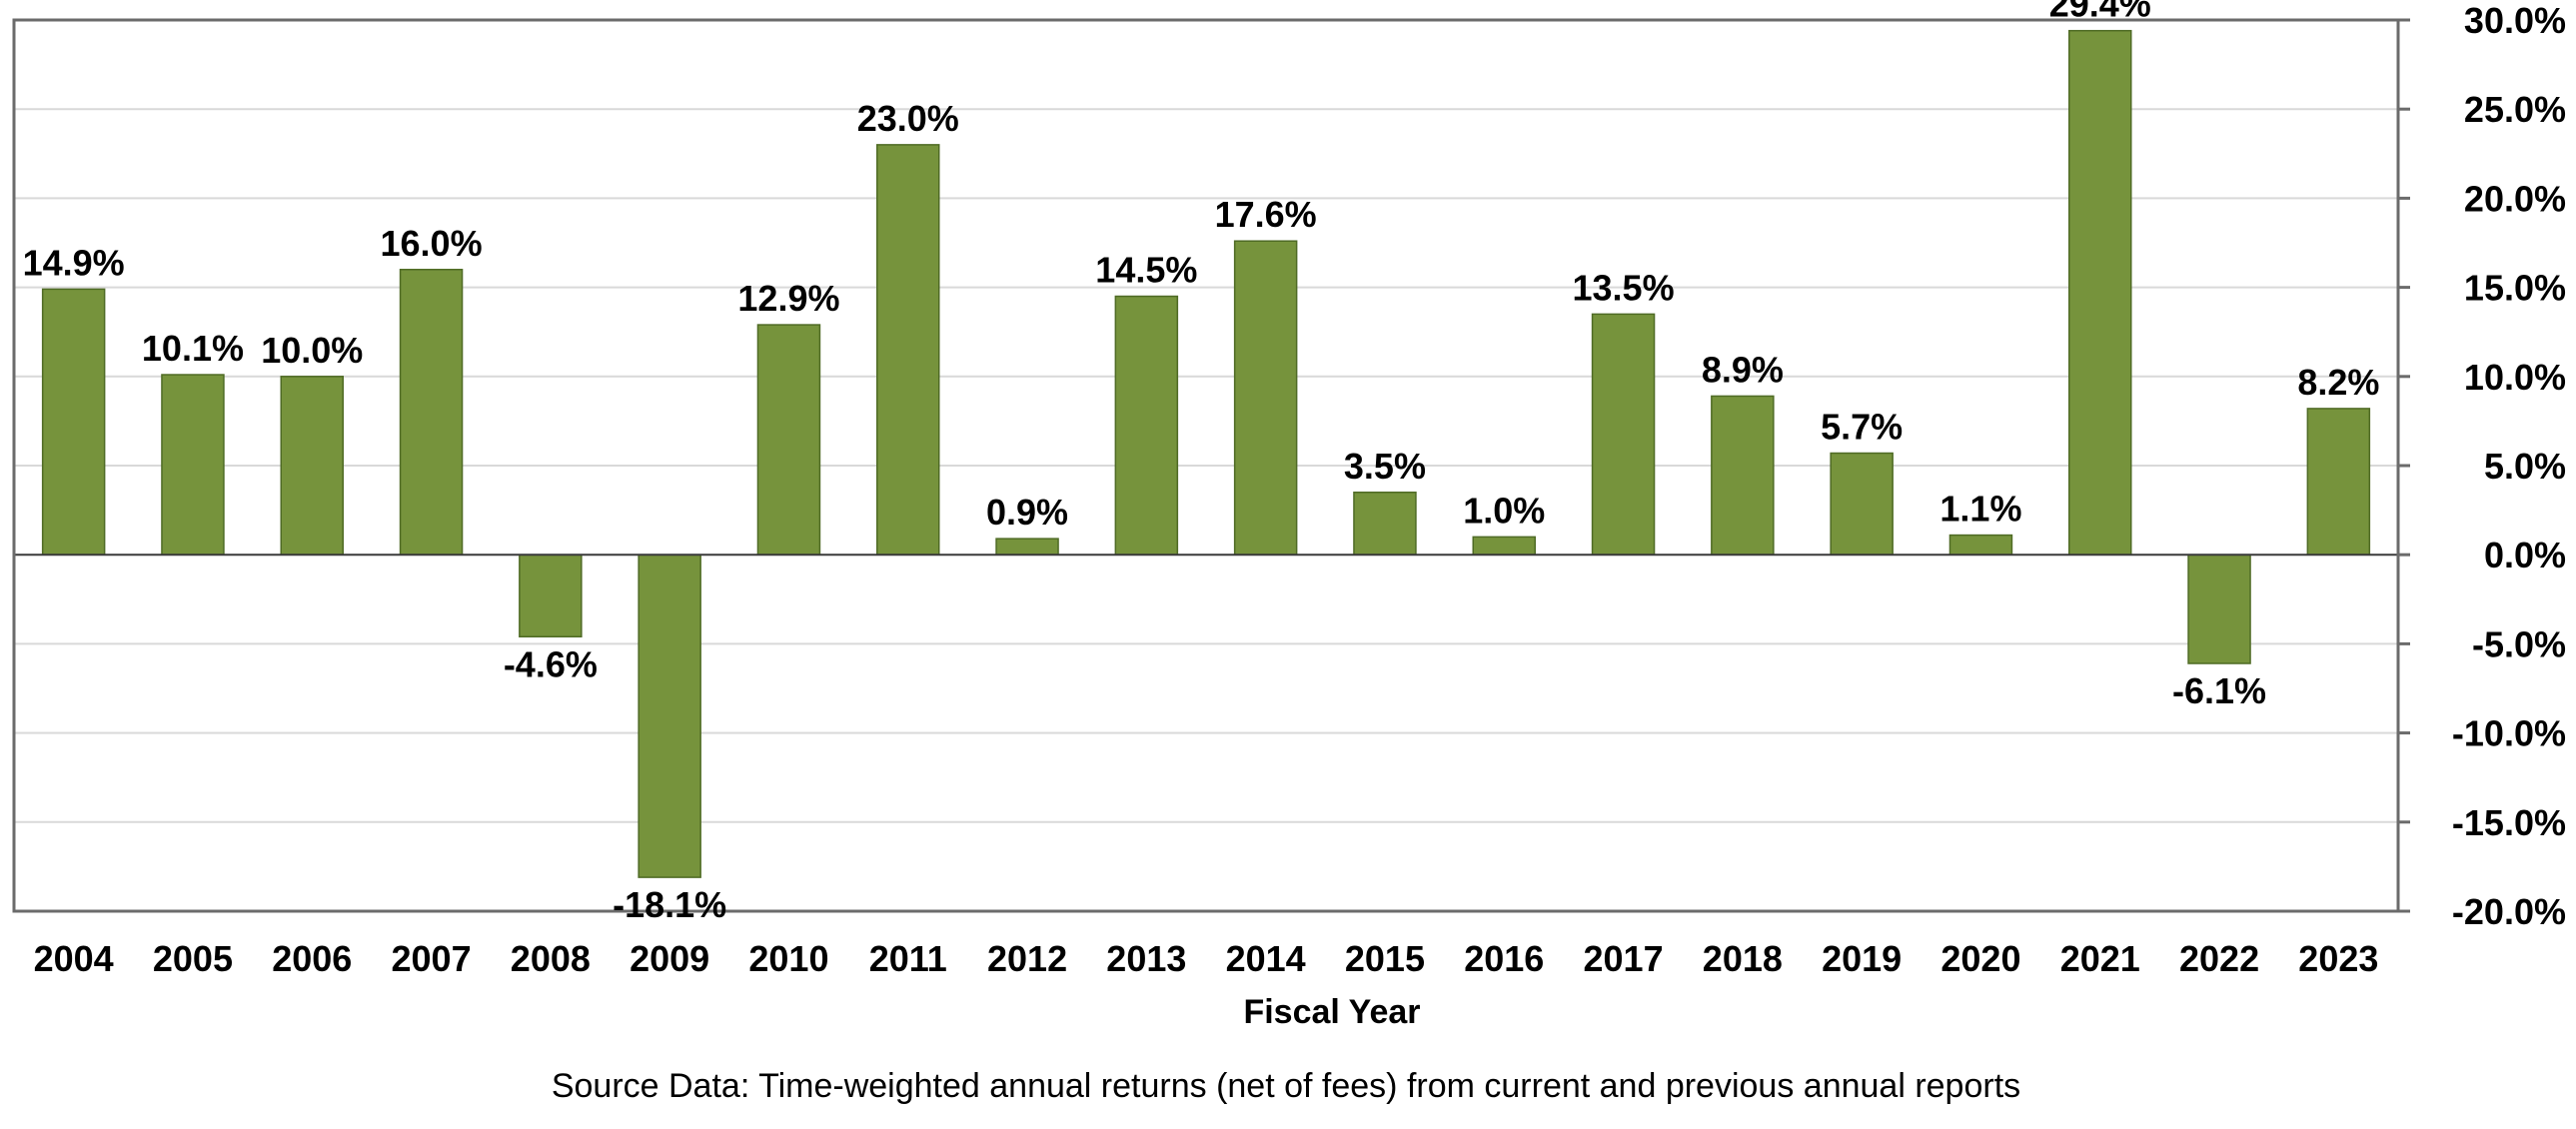 Image resolution: width=2576 pixels, height=1129 pixels. I want to click on y-tick-label: 5.0%, so click(2525, 467).